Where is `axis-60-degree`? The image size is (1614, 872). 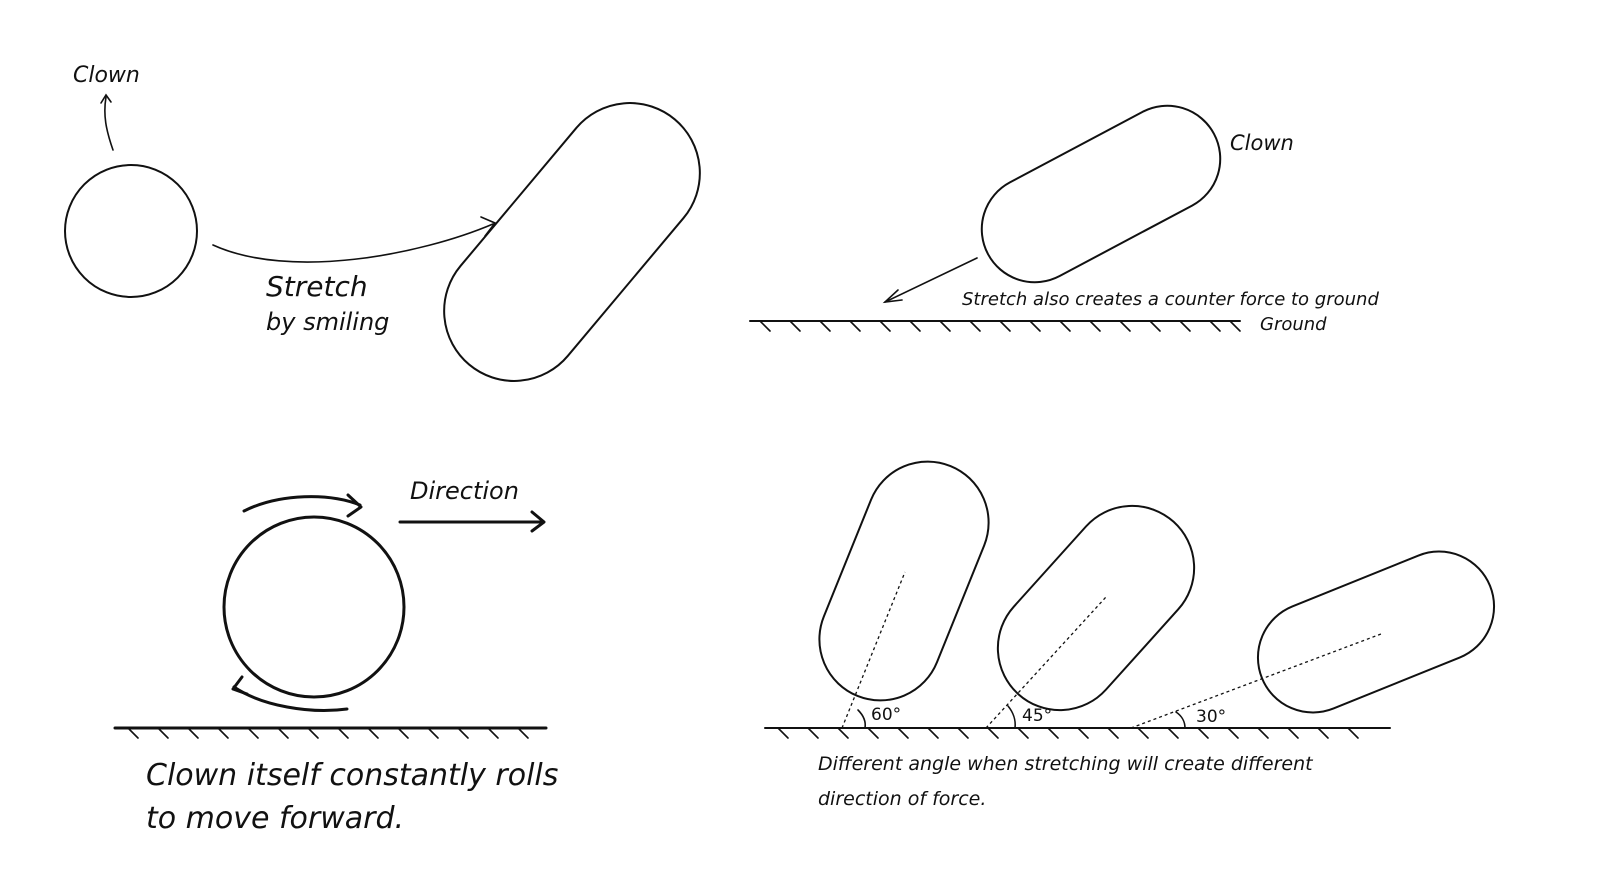
axis-60-degree is located at coordinates (873, 650).